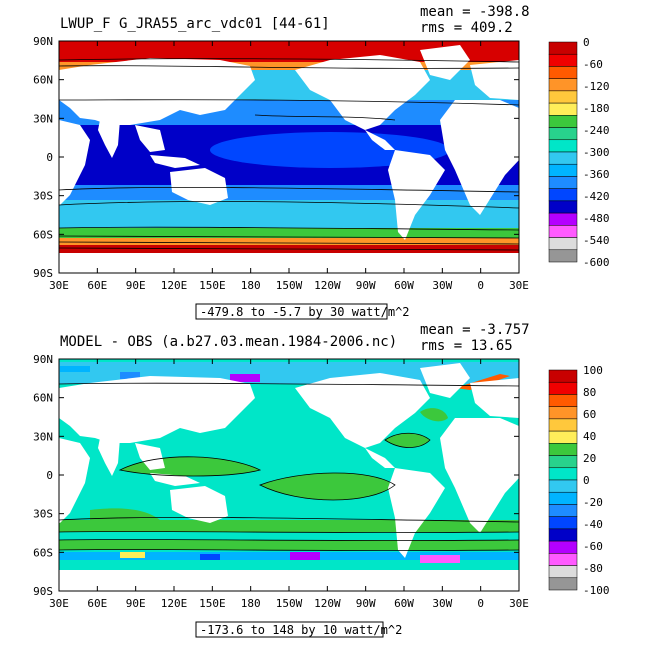 The image size is (647, 647). I want to click on mean-label: mean = -398.8, so click(475, 12).